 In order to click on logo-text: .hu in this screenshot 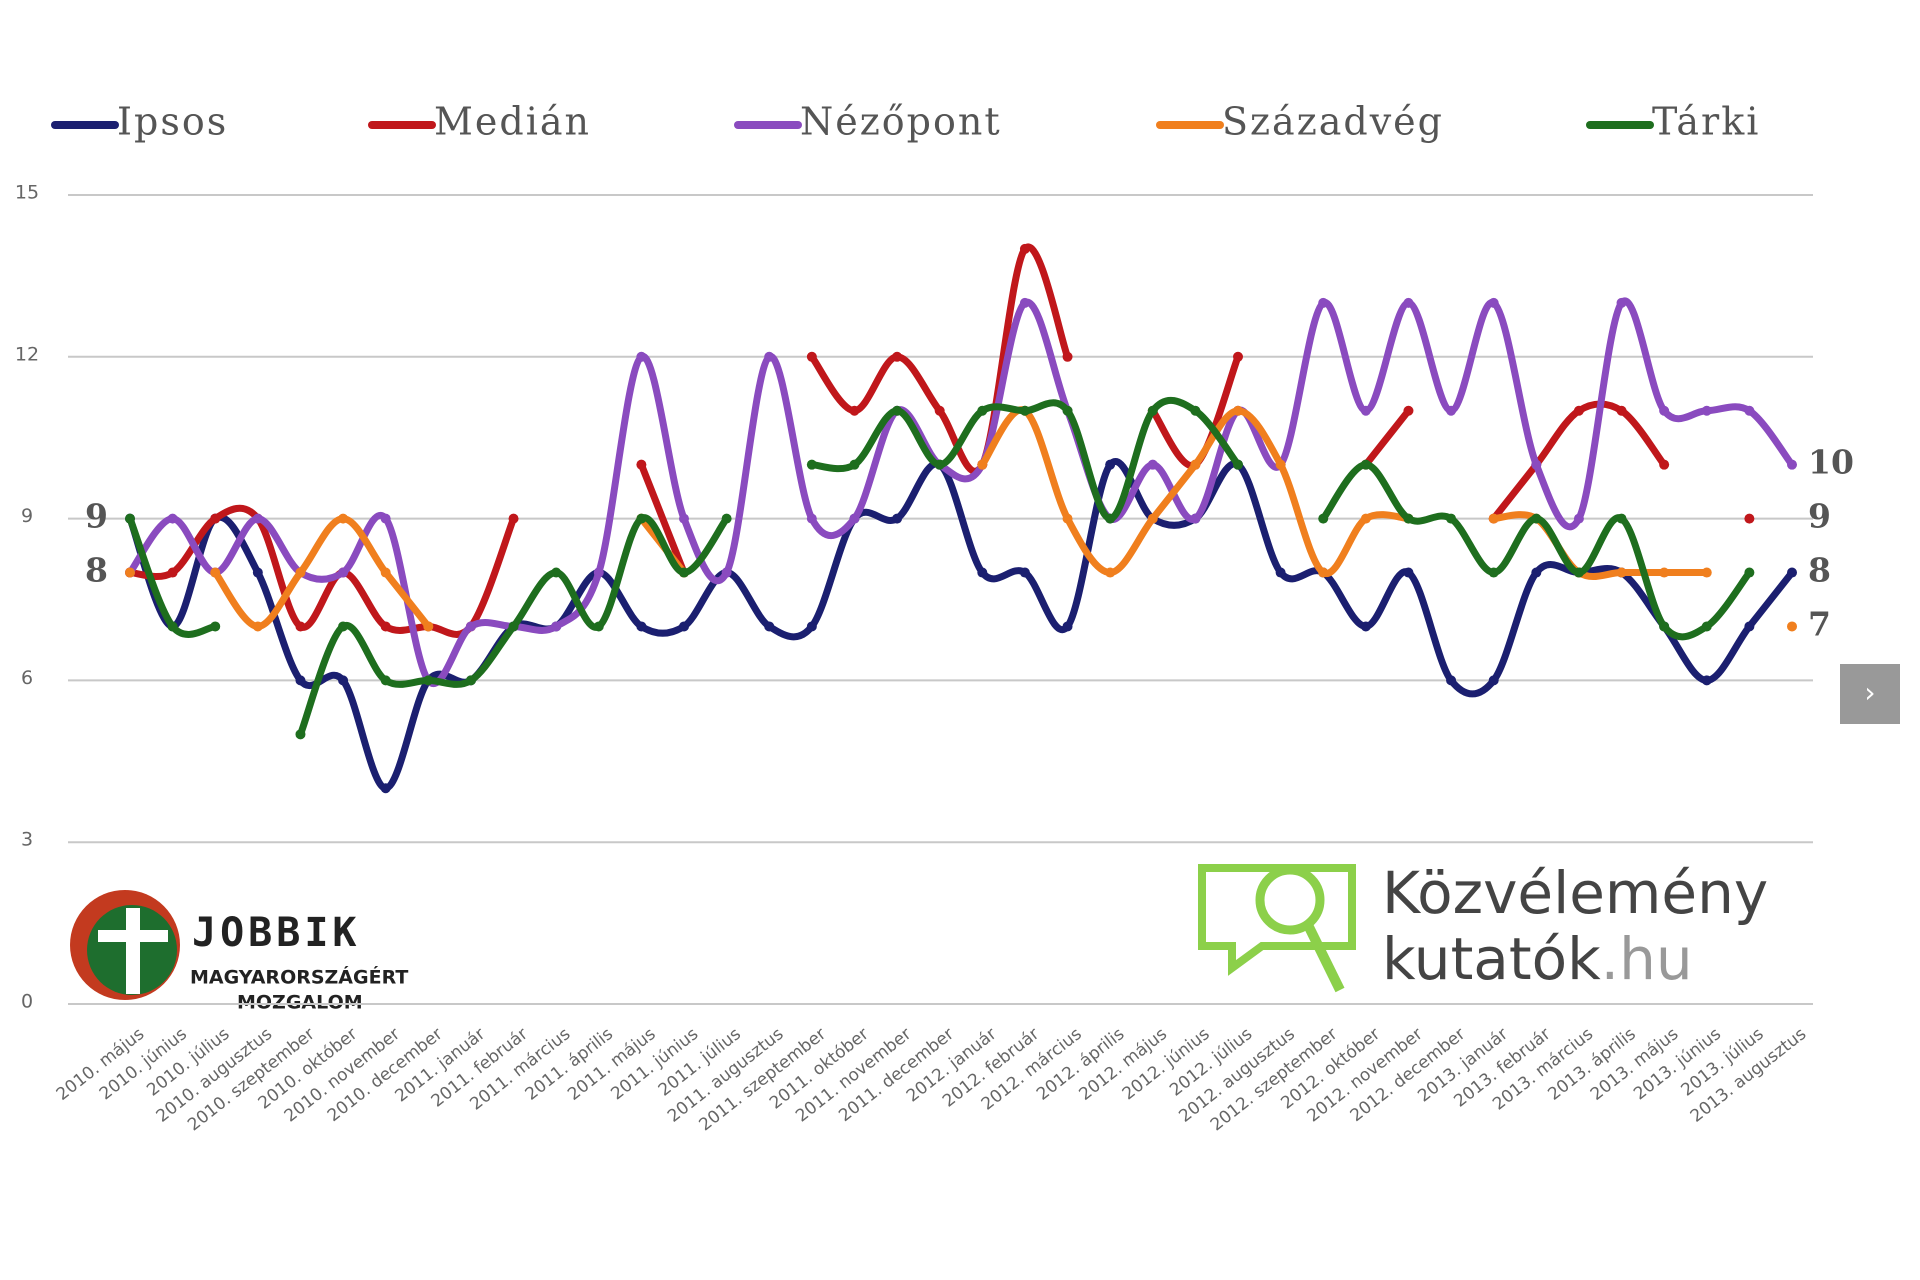, I will do `click(1647, 959)`.